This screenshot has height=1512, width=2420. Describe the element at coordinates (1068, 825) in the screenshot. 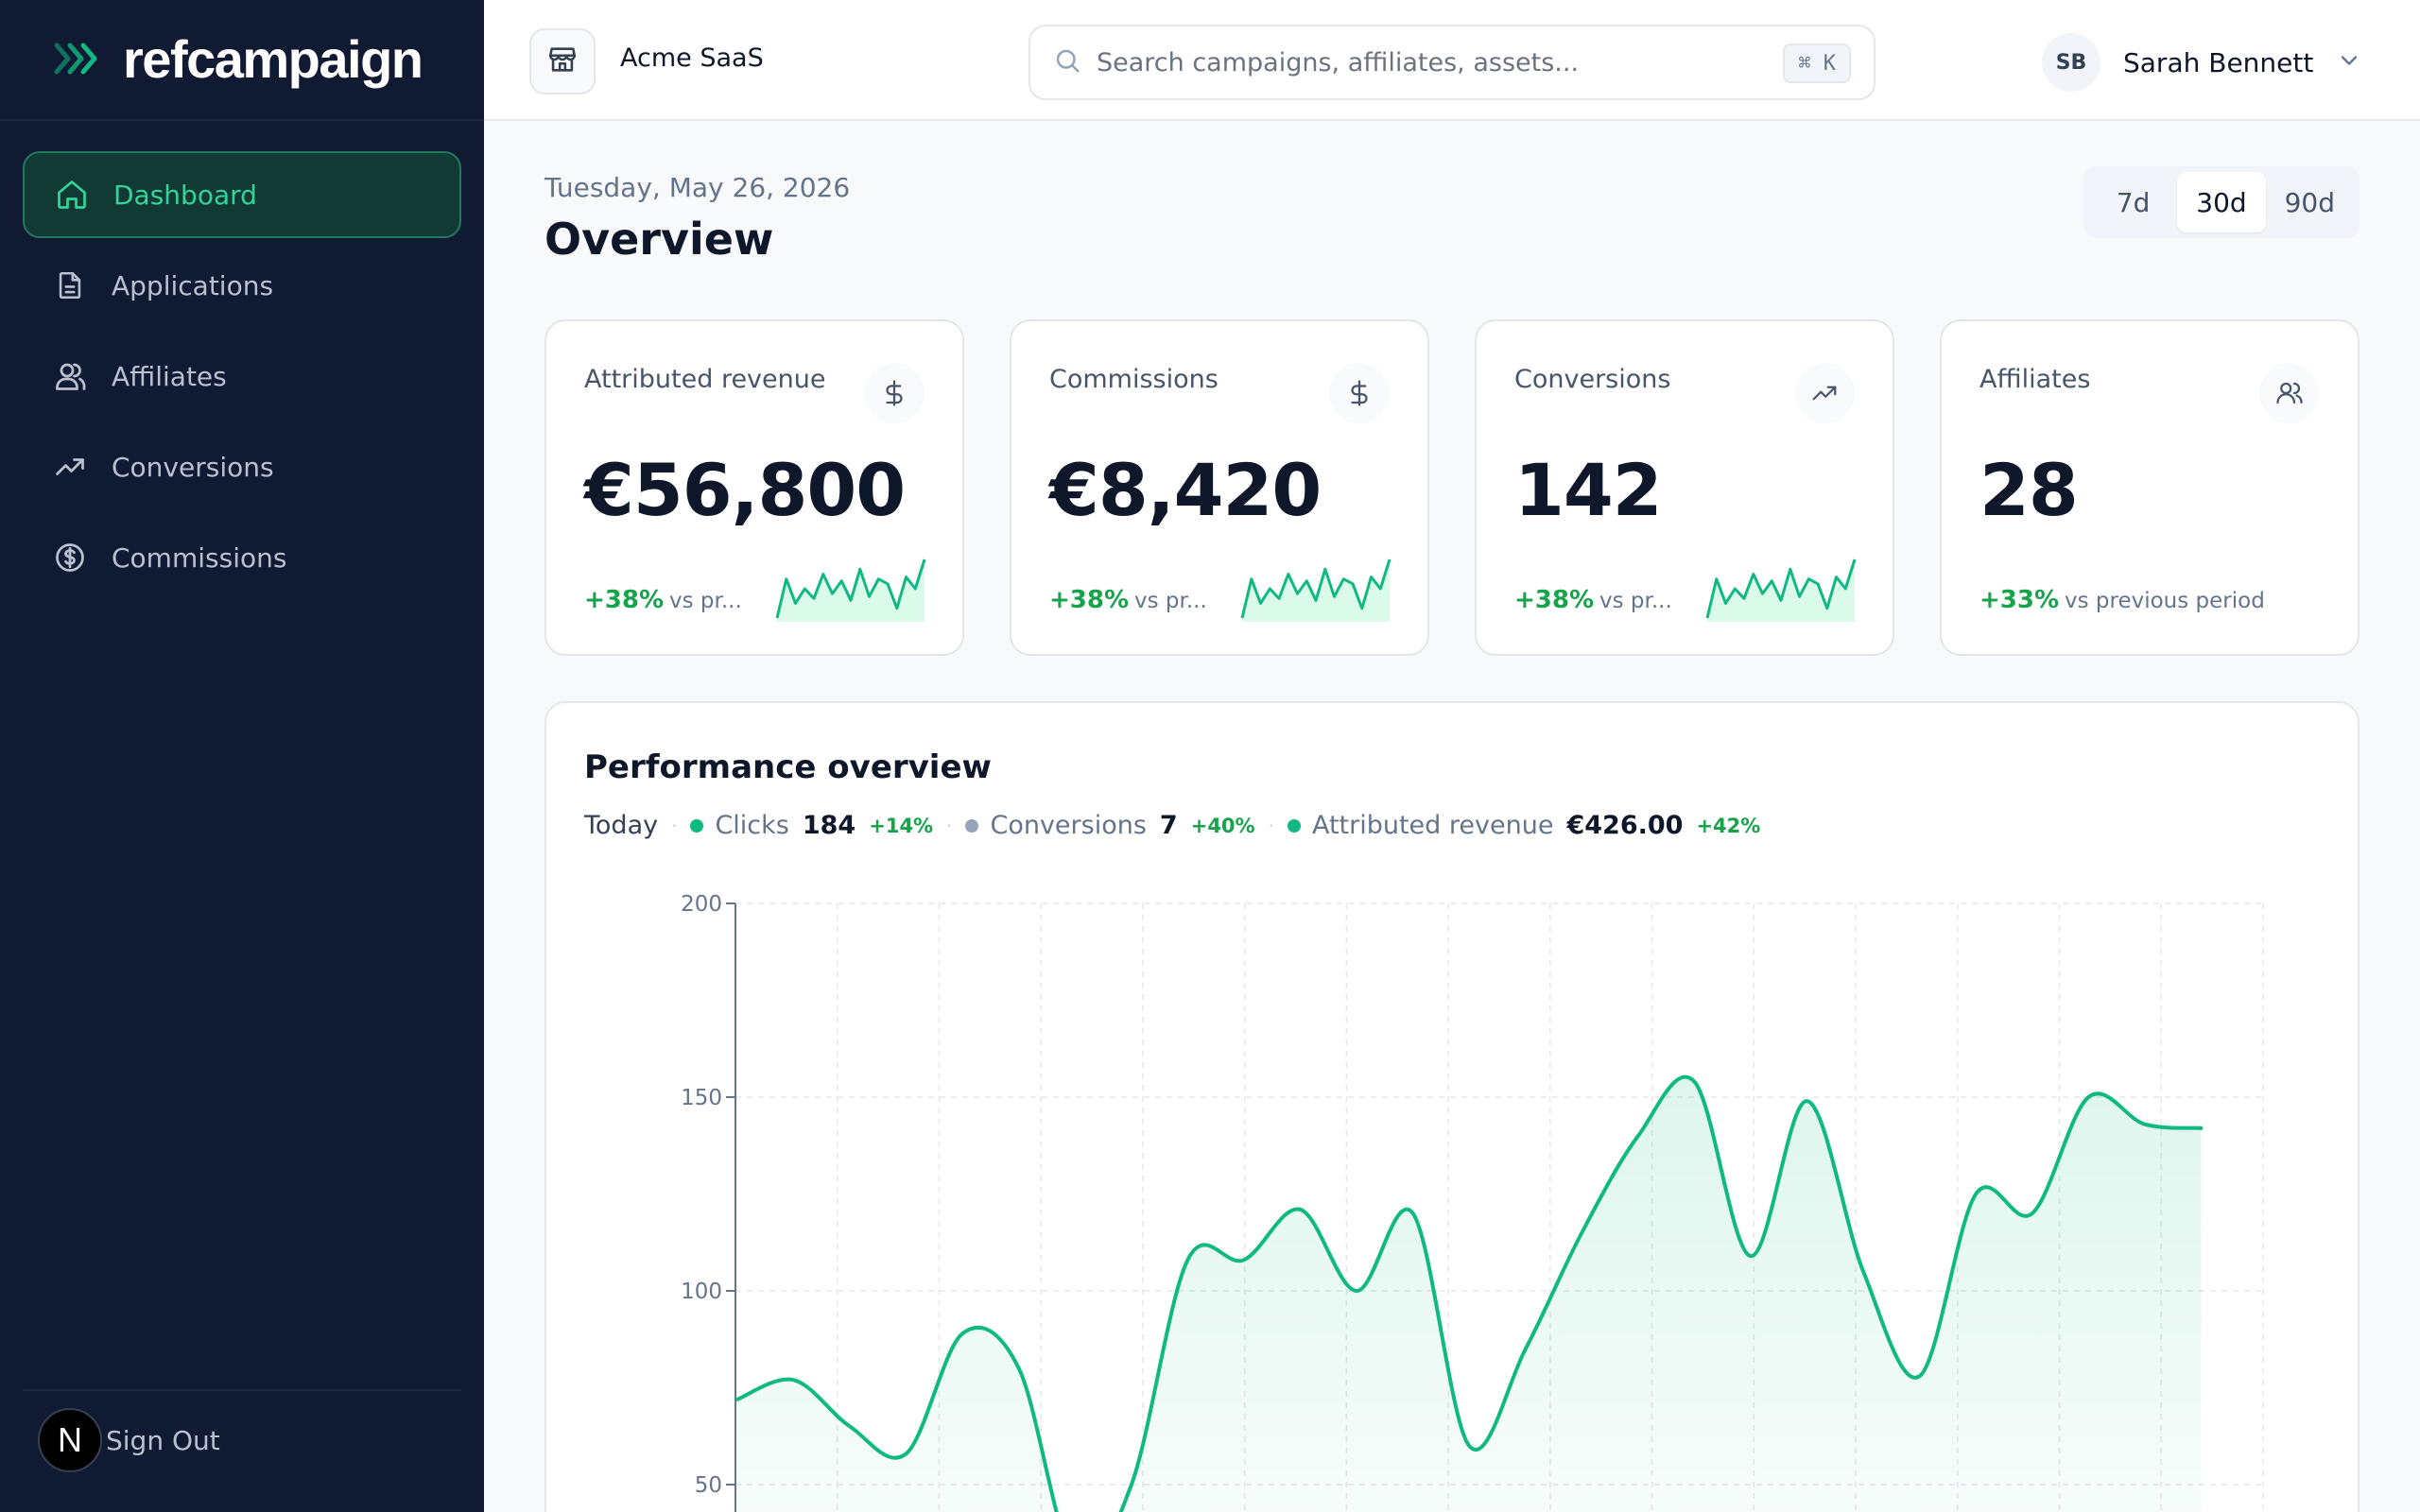

I see `legend-name: Conversions` at that location.